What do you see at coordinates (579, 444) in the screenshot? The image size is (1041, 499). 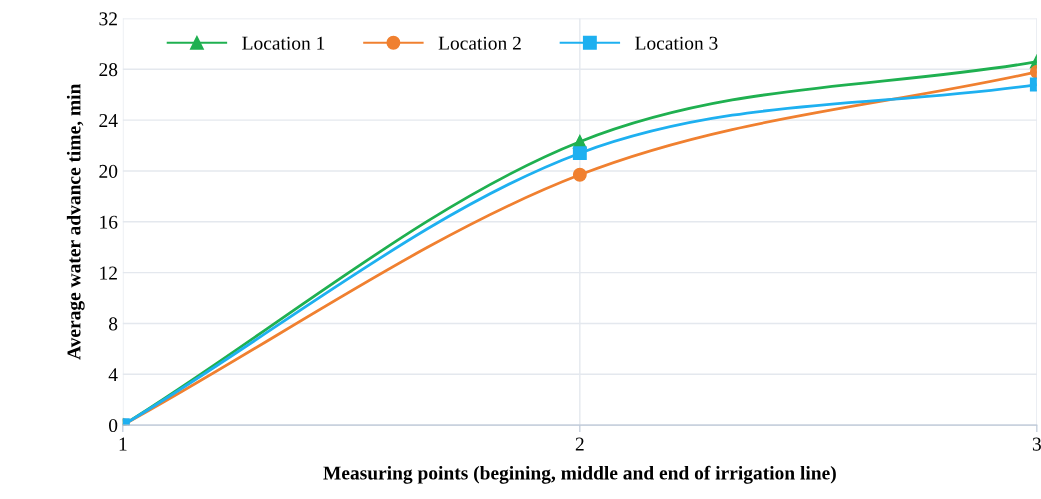 I see `x-tick-label: 2` at bounding box center [579, 444].